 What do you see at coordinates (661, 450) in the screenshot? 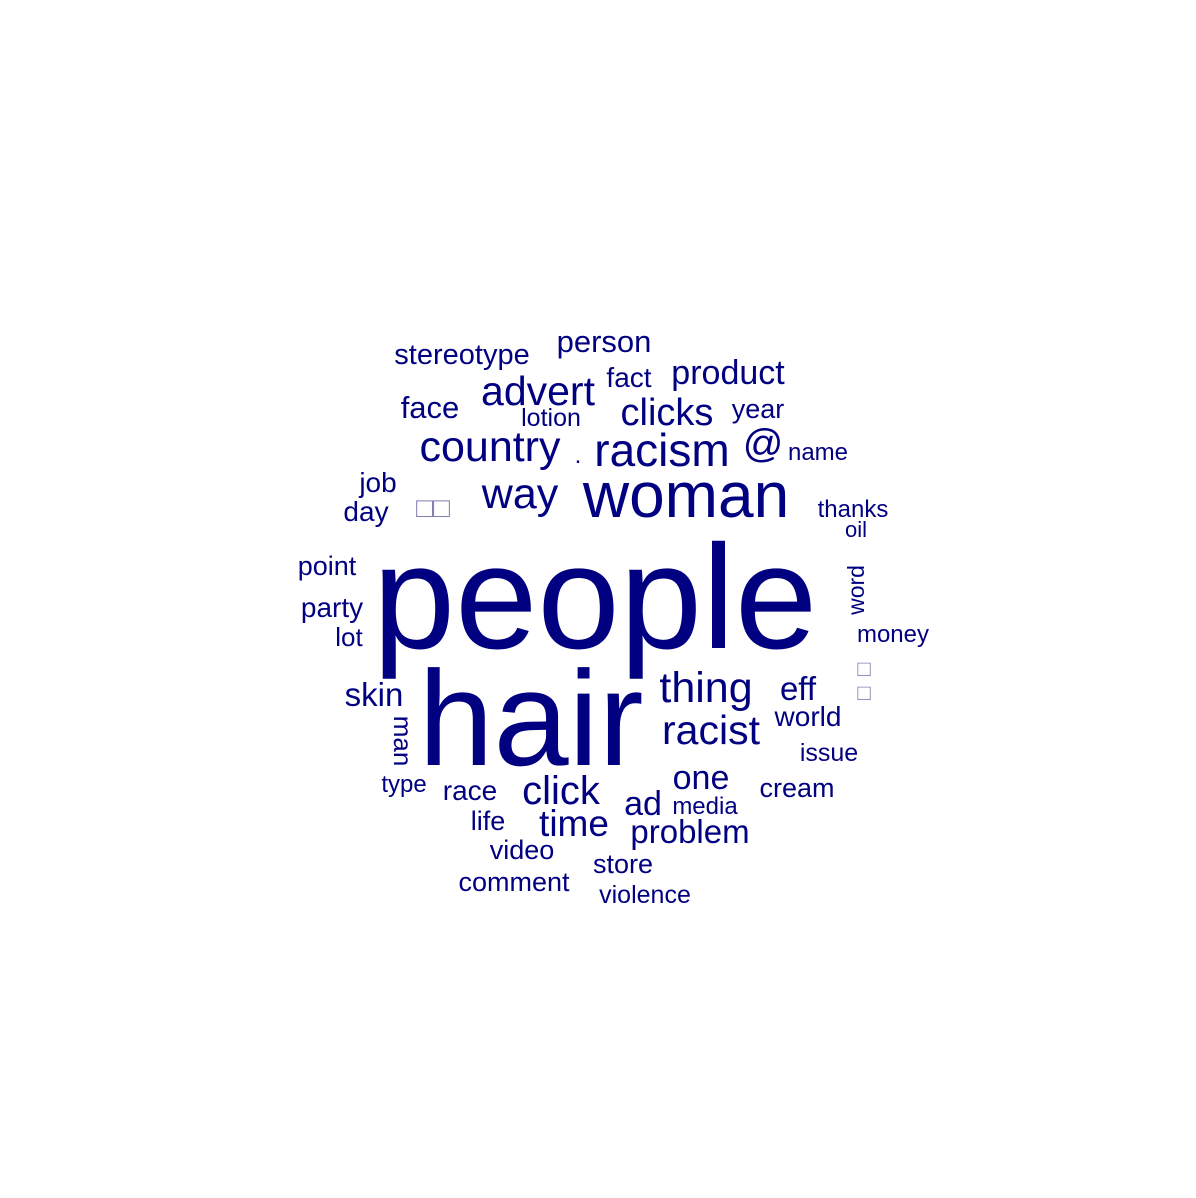
I see `word-racism: racism` at bounding box center [661, 450].